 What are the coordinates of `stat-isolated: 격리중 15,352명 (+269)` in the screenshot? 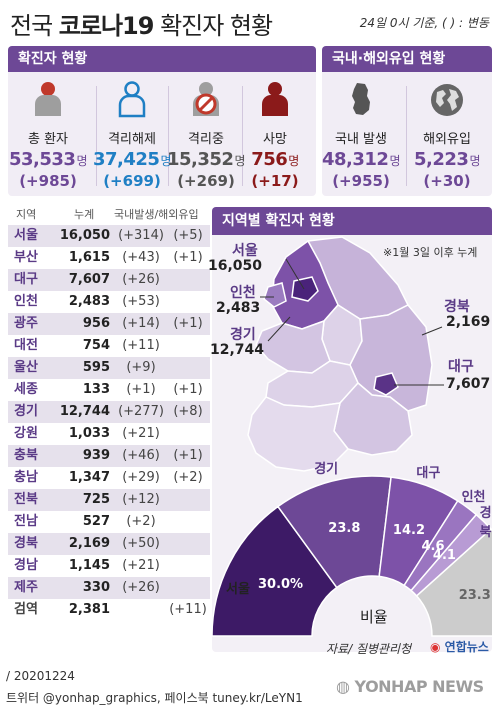 It's located at (206, 135).